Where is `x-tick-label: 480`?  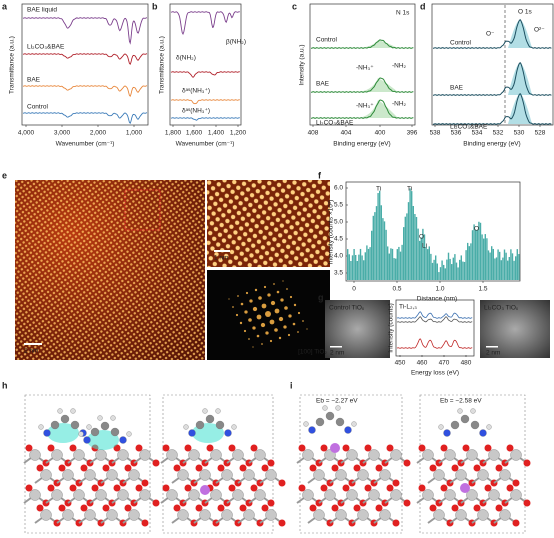 x-tick-label: 480 is located at coordinates (466, 363).